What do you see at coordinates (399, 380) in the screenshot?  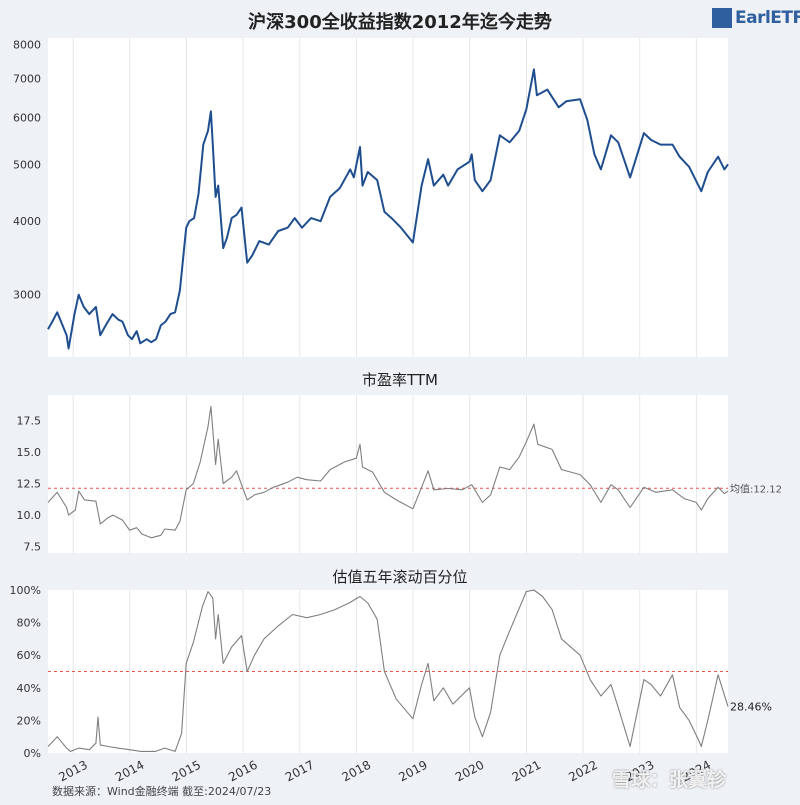 I see `pe-panel-title: 市盈率TTM` at bounding box center [399, 380].